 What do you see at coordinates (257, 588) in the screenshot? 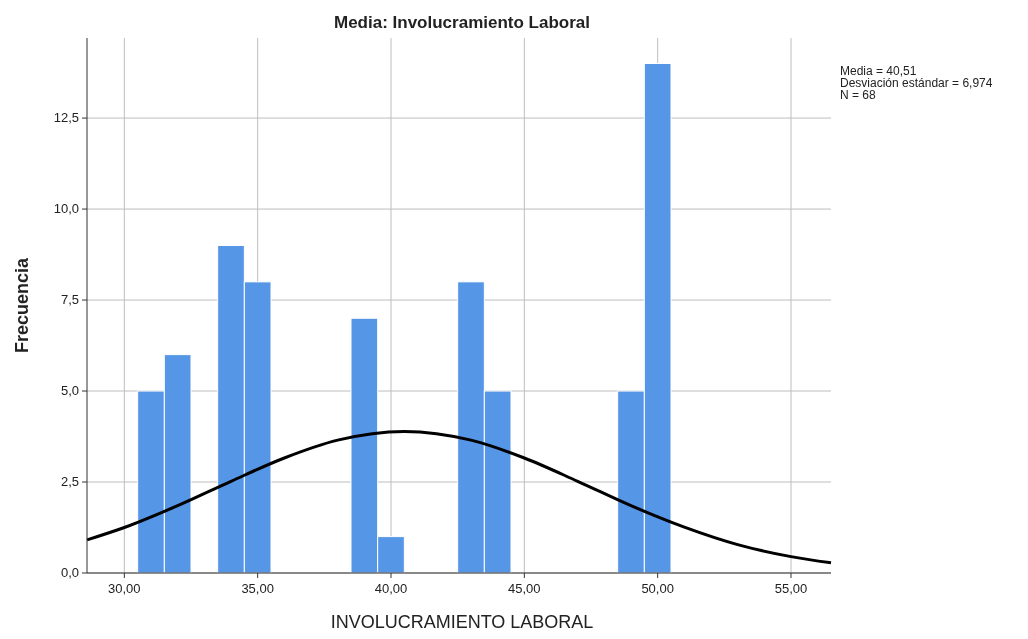
I see `x-tick-label: 35,00` at bounding box center [257, 588].